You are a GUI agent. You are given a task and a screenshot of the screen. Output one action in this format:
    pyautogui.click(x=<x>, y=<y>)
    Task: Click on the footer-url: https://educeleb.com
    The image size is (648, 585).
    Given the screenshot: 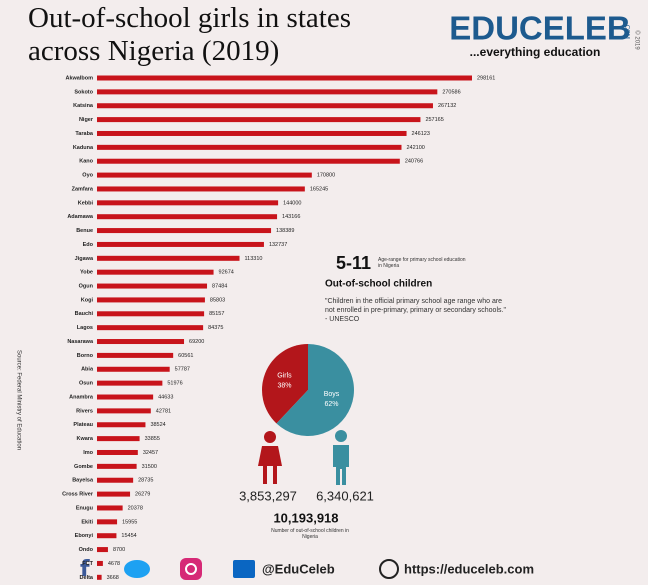 What is the action you would take?
    pyautogui.click(x=469, y=568)
    